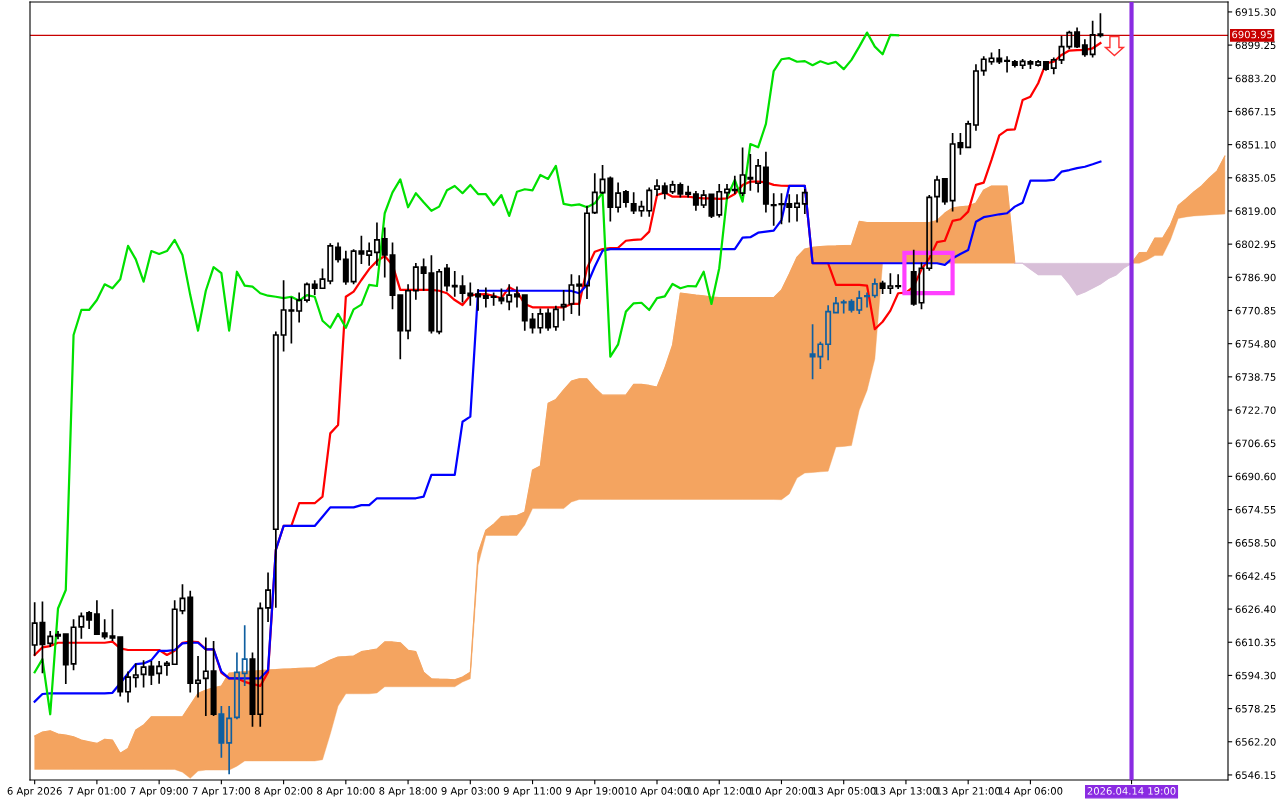 The height and width of the screenshot is (800, 1280). Describe the element at coordinates (1255, 277) in the screenshot. I see `y-tick-label: 6786.90` at that location.